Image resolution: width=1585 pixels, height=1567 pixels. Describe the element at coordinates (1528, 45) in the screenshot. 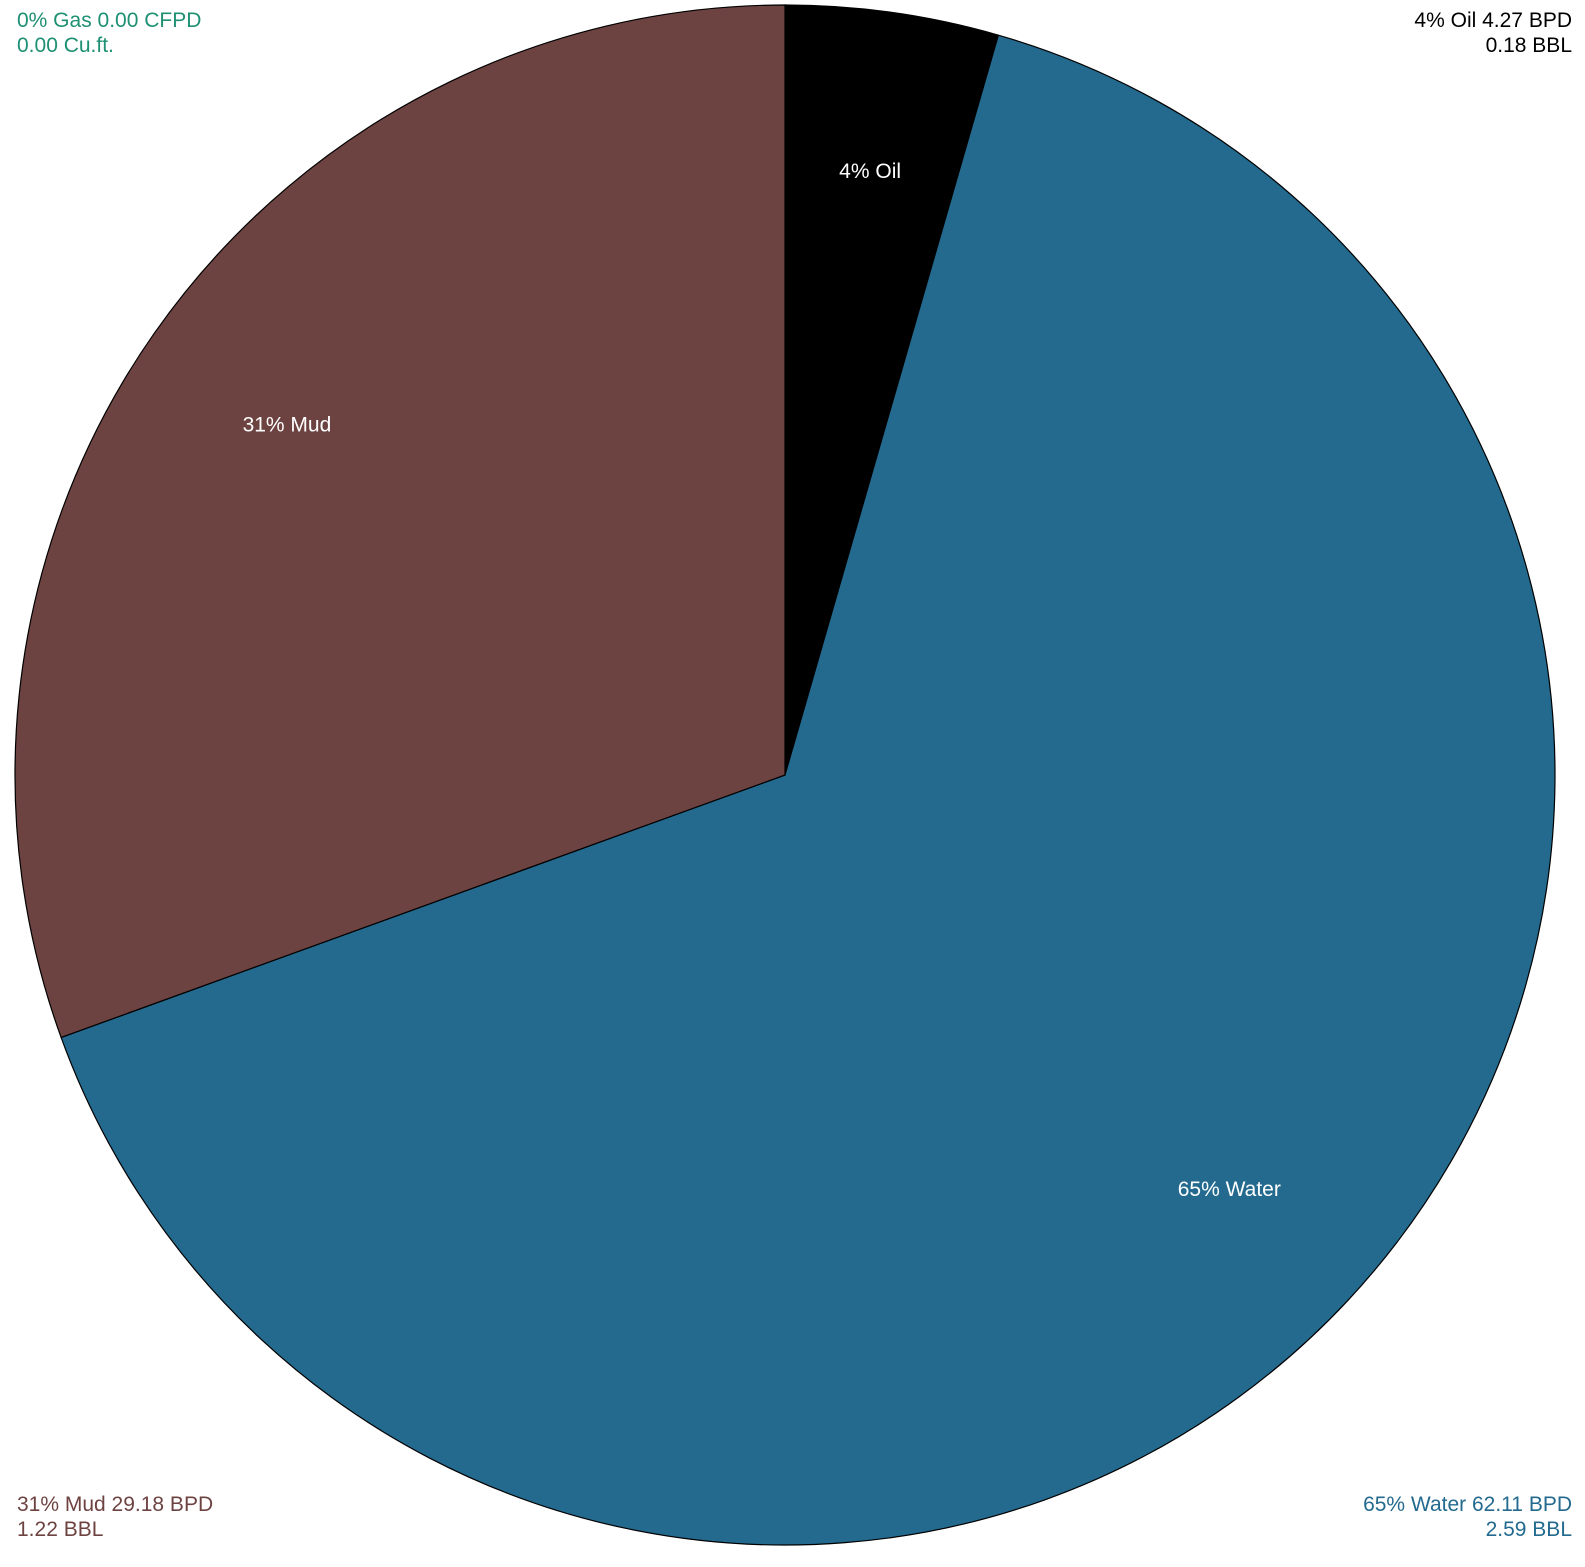

I see `oil-volume-label: 0.18 BBL` at that location.